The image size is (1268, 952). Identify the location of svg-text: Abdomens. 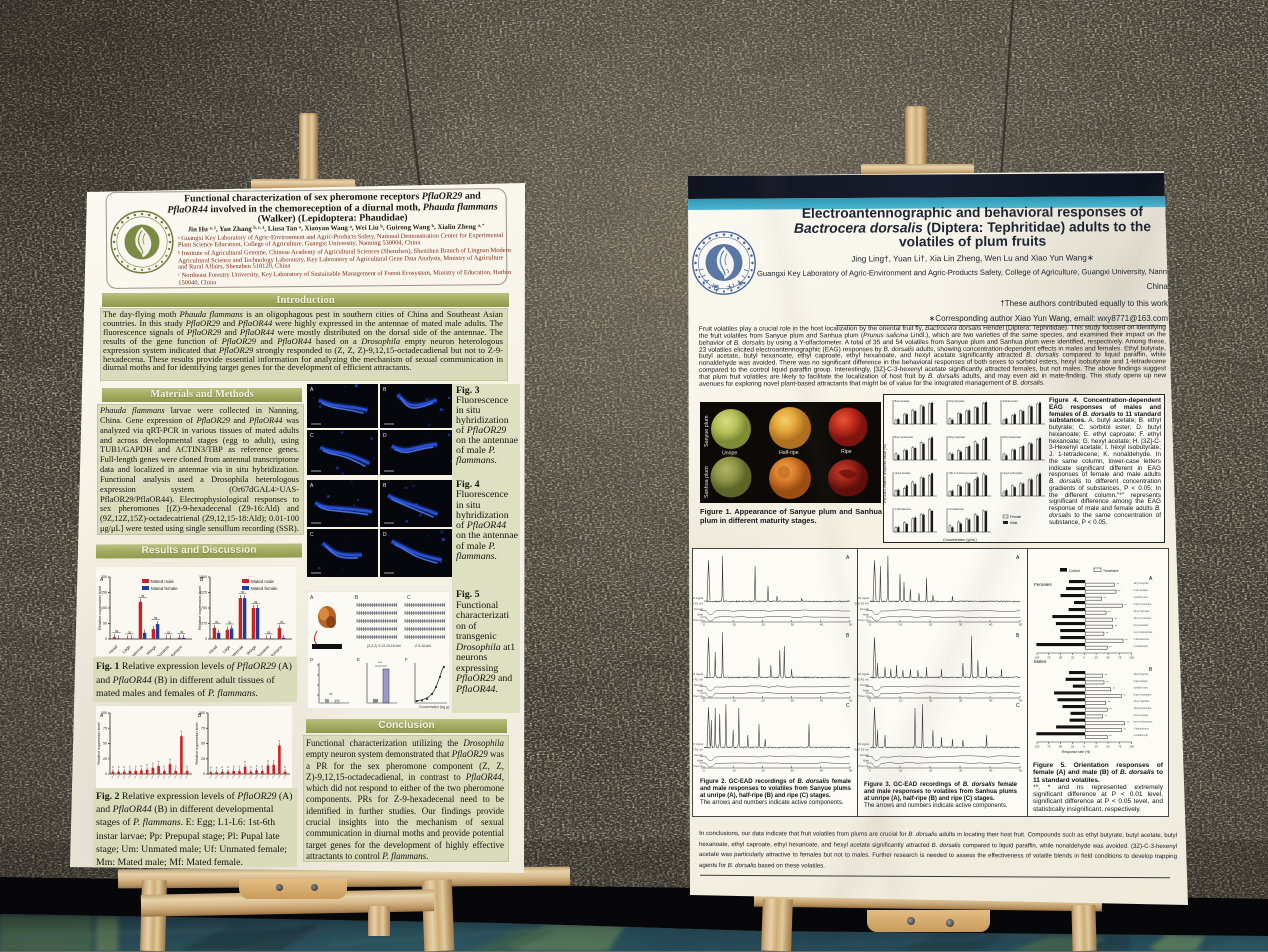
(275, 650).